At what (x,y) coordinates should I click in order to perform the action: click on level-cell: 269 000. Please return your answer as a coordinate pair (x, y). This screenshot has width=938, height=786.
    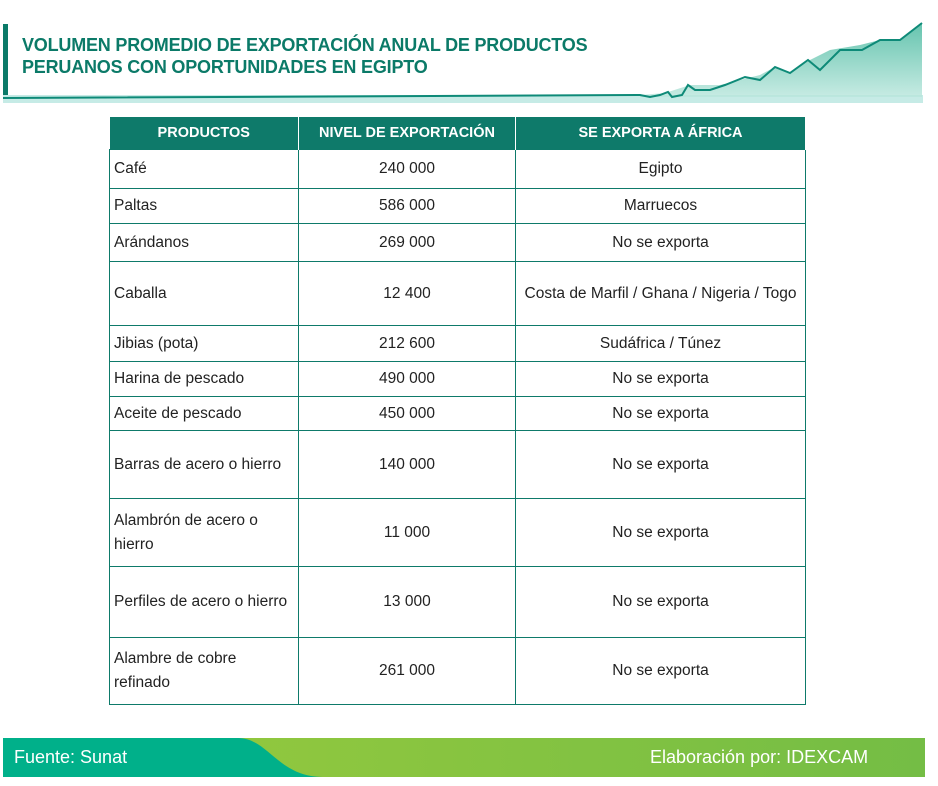
    Looking at the image, I should click on (407, 242).